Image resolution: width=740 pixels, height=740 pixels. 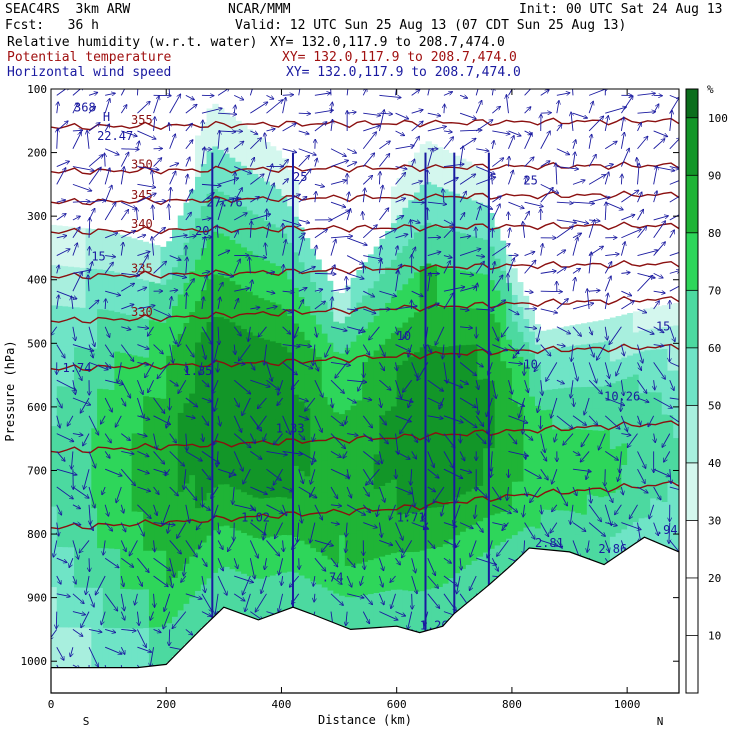 What do you see at coordinates (52, 25) in the screenshot?
I see `header-fcst: Fcst: 36 h` at bounding box center [52, 25].